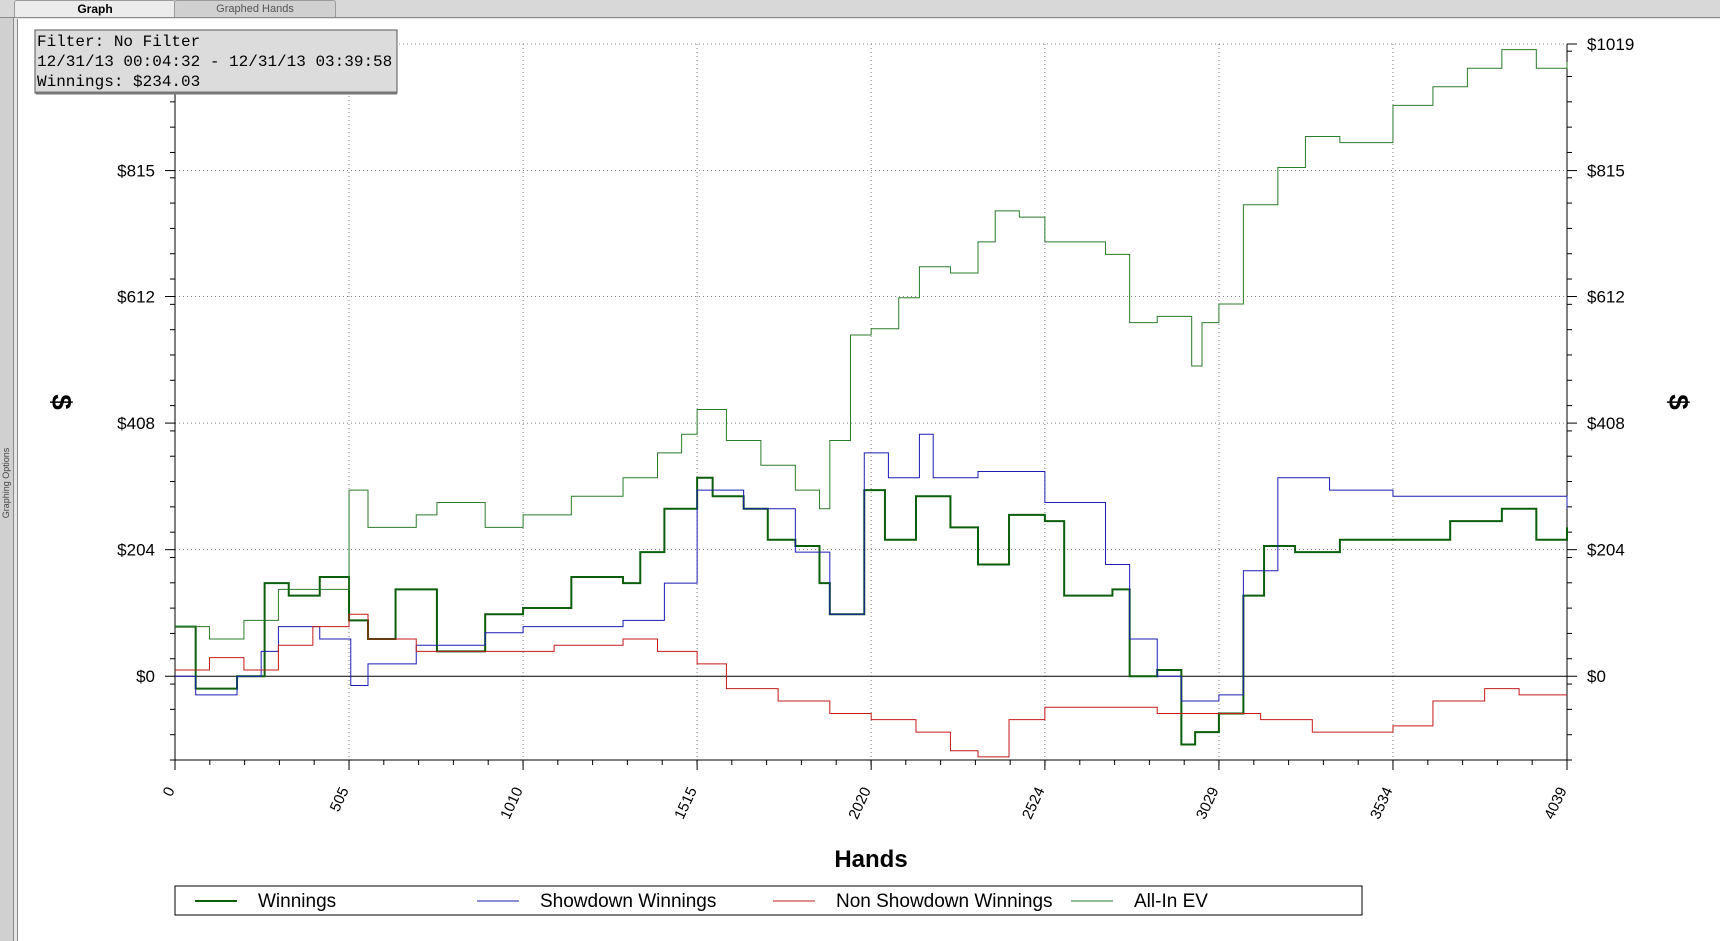  I want to click on x-tick-label: 3029, so click(1208, 803).